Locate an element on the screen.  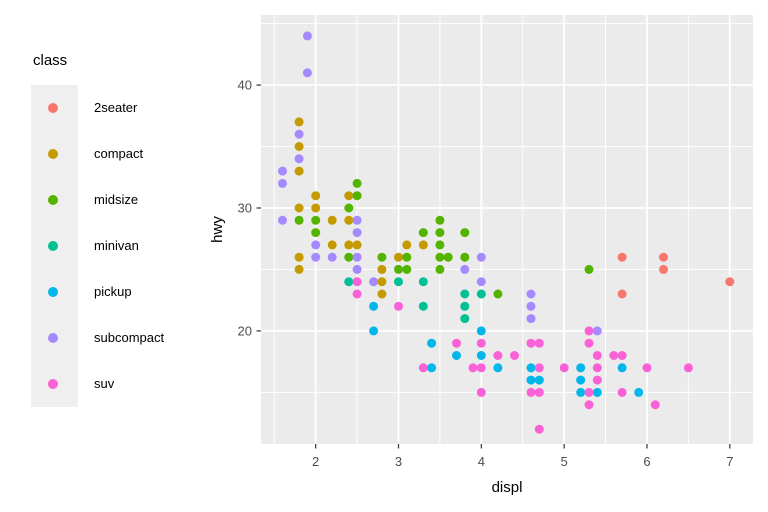
y-axis-title: hwy is located at coordinates (217, 229).